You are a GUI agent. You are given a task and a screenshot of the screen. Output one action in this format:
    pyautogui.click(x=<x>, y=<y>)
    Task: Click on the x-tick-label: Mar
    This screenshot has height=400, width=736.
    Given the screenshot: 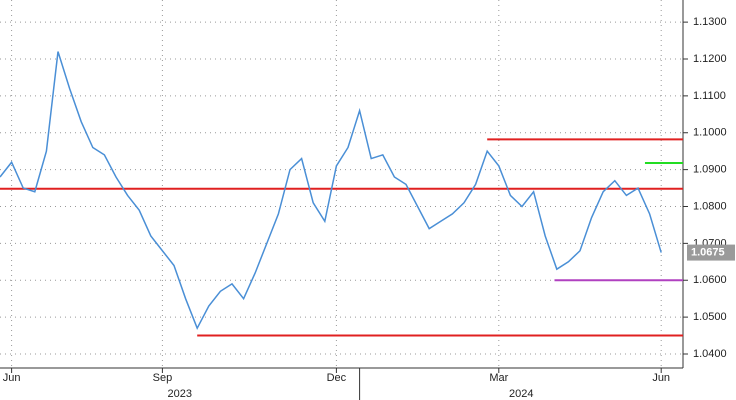 What is the action you would take?
    pyautogui.click(x=498, y=378)
    